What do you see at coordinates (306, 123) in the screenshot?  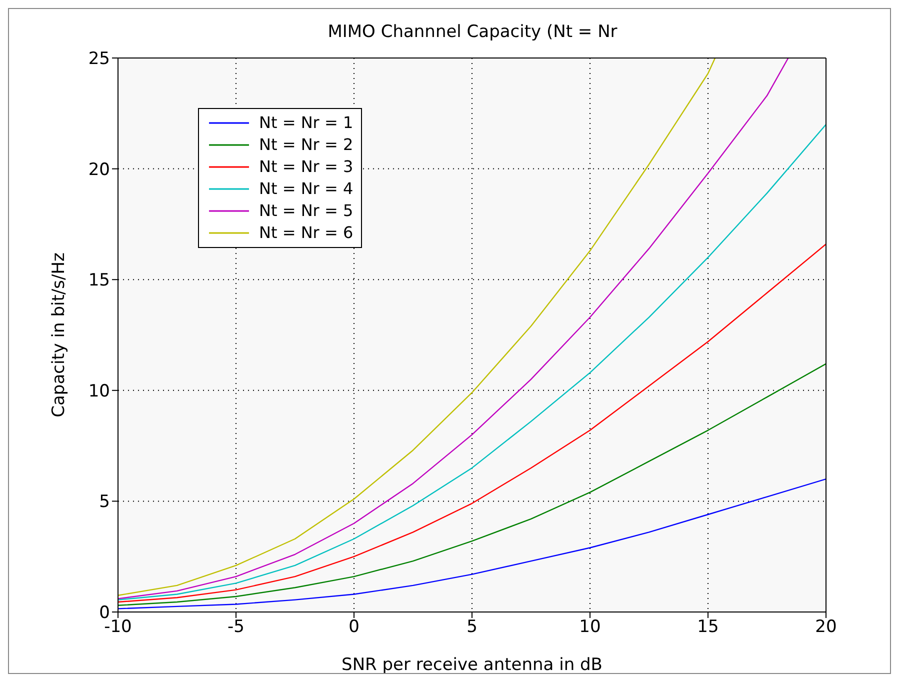 I see `legend-label: Nt = Nr = 1` at bounding box center [306, 123].